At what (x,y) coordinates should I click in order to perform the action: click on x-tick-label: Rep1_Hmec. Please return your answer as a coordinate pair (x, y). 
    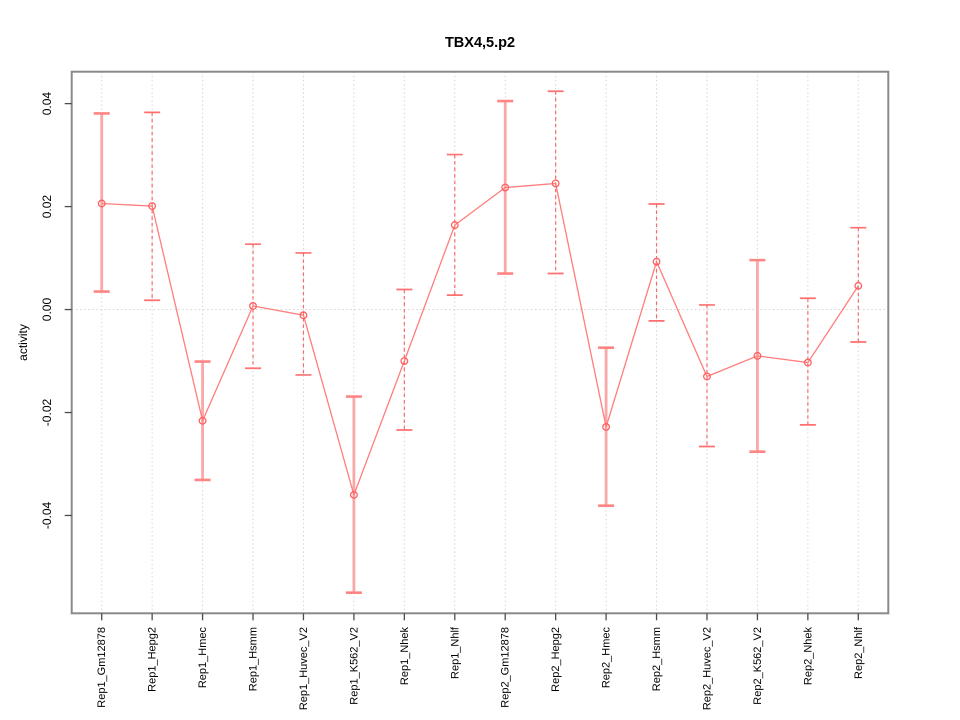
    Looking at the image, I should click on (203, 658).